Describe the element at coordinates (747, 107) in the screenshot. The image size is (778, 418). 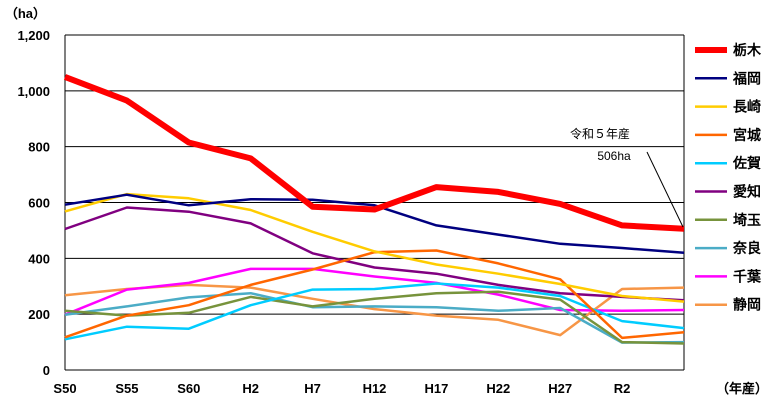
I see `legend-label: 長崎` at that location.